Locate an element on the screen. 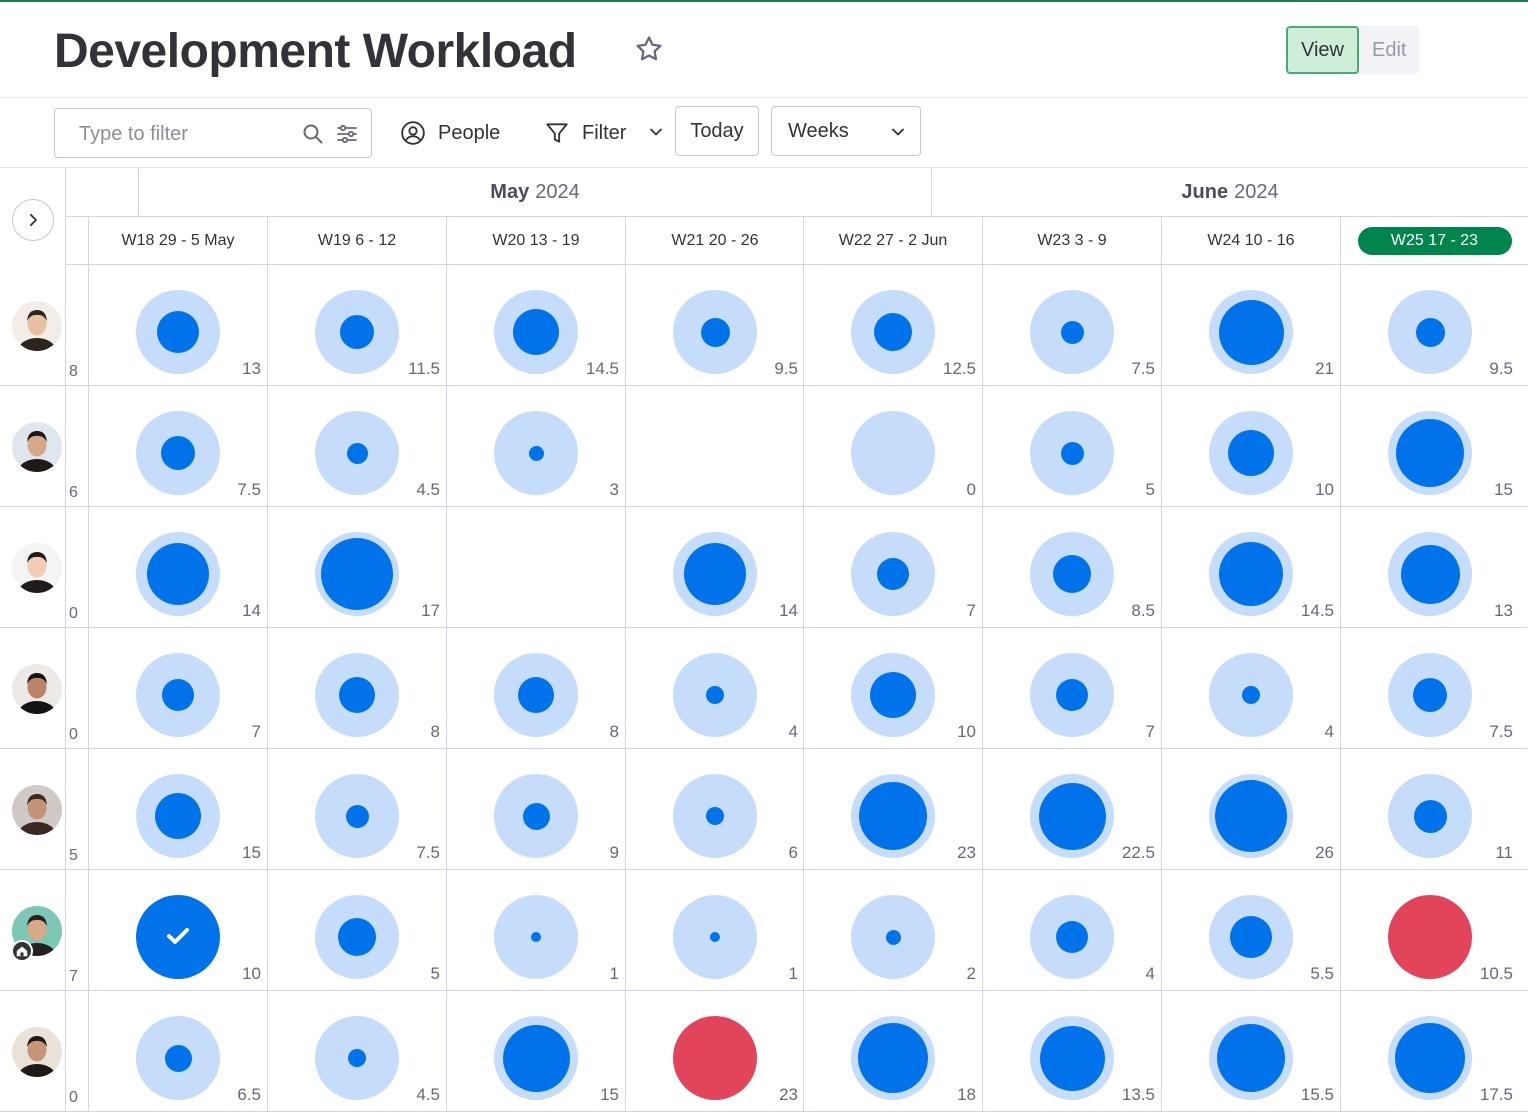  workload-cell: 26 is located at coordinates (1250, 809).